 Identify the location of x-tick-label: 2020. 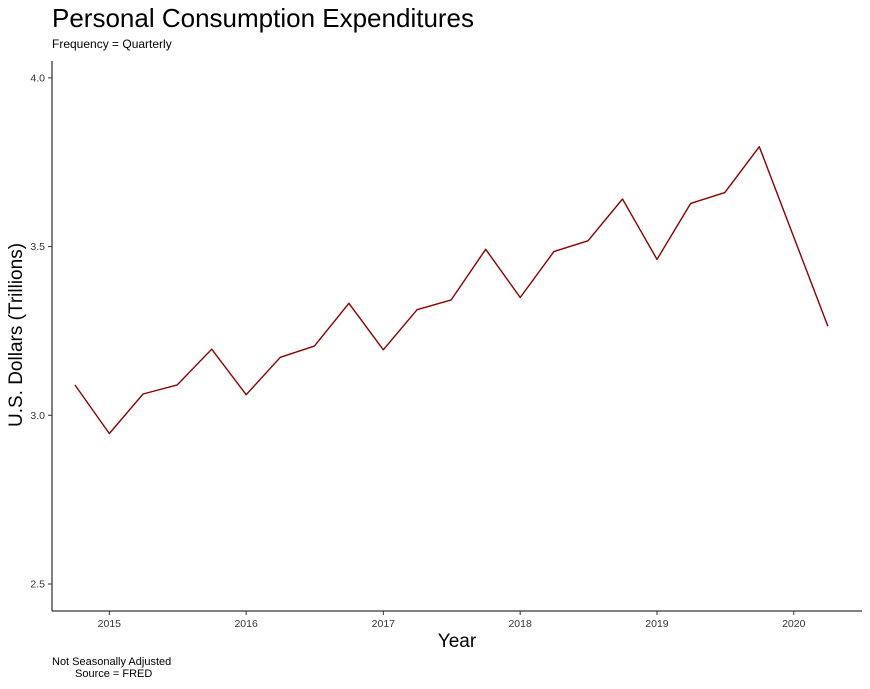
(794, 624).